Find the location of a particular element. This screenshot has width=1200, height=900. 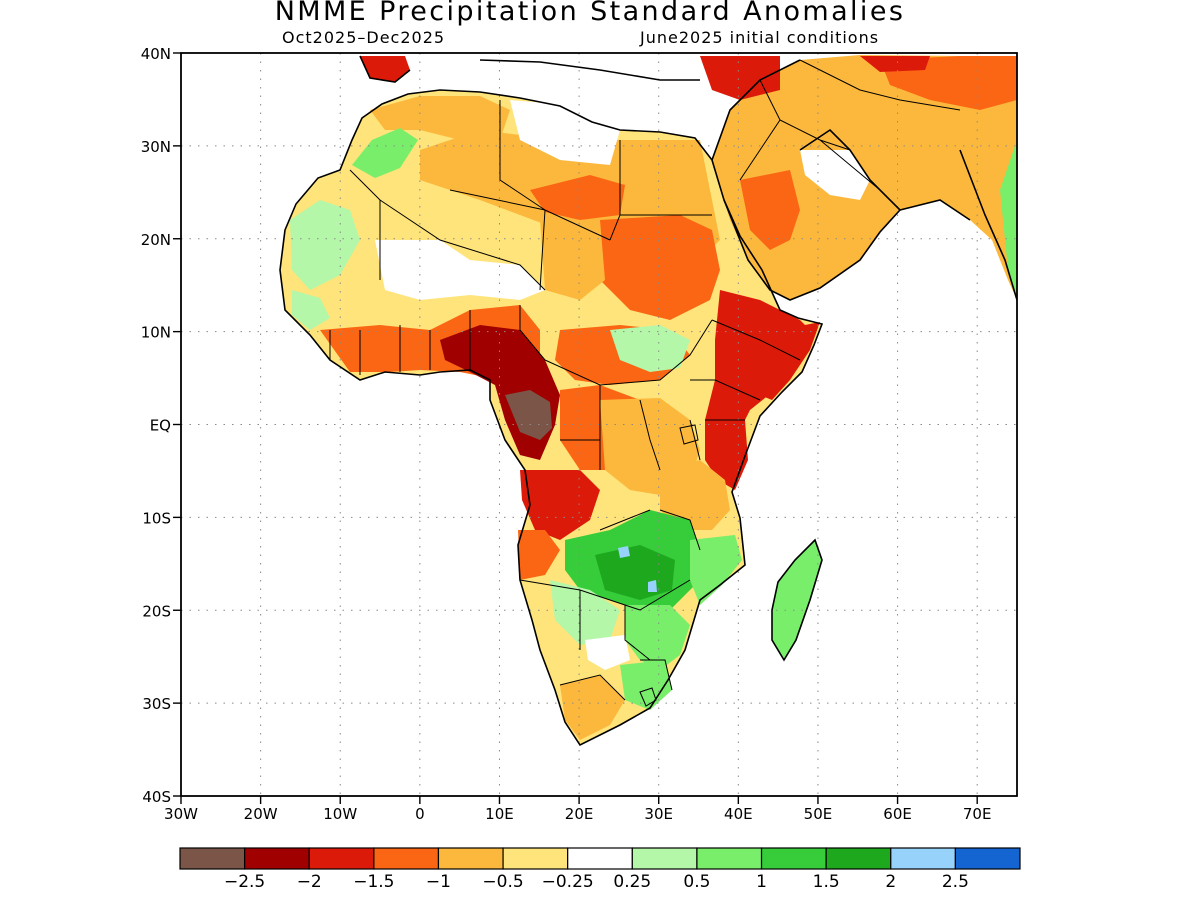

lat-tick-label: EQ is located at coordinates (160, 426).